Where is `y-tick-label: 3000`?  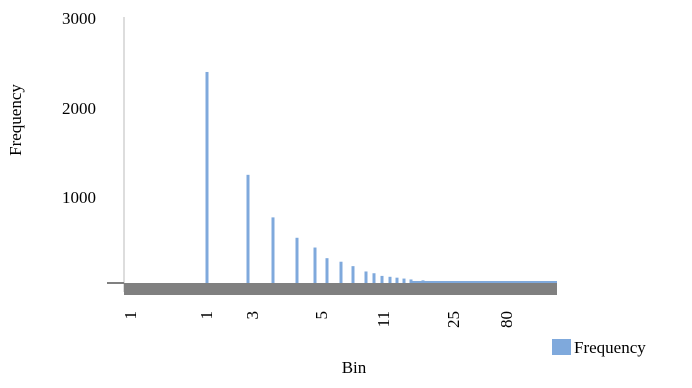
y-tick-label: 3000 is located at coordinates (79, 18).